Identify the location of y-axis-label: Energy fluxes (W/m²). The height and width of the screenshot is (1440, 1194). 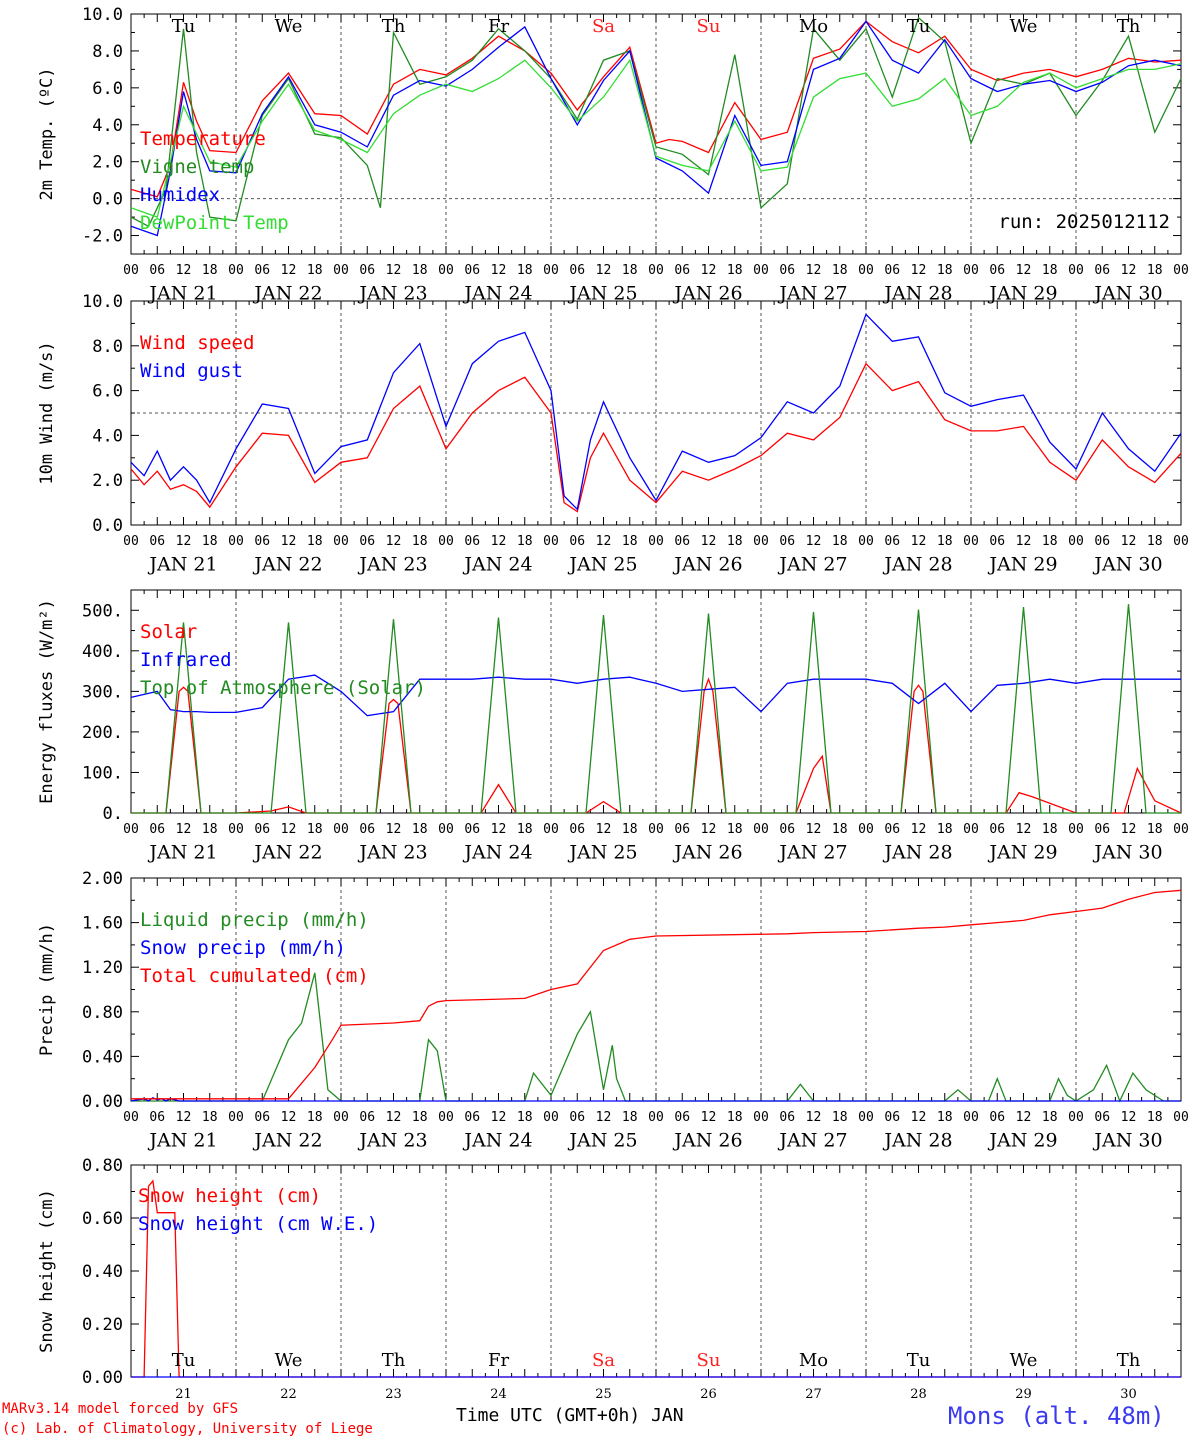
(47, 701).